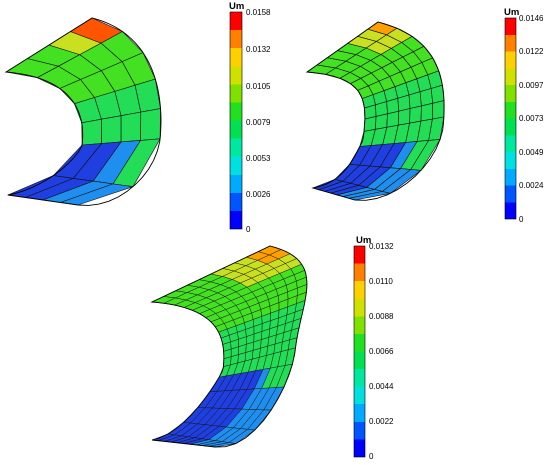  Describe the element at coordinates (531, 118) in the screenshot. I see `colorbar-tick-label: 0.0073` at that location.